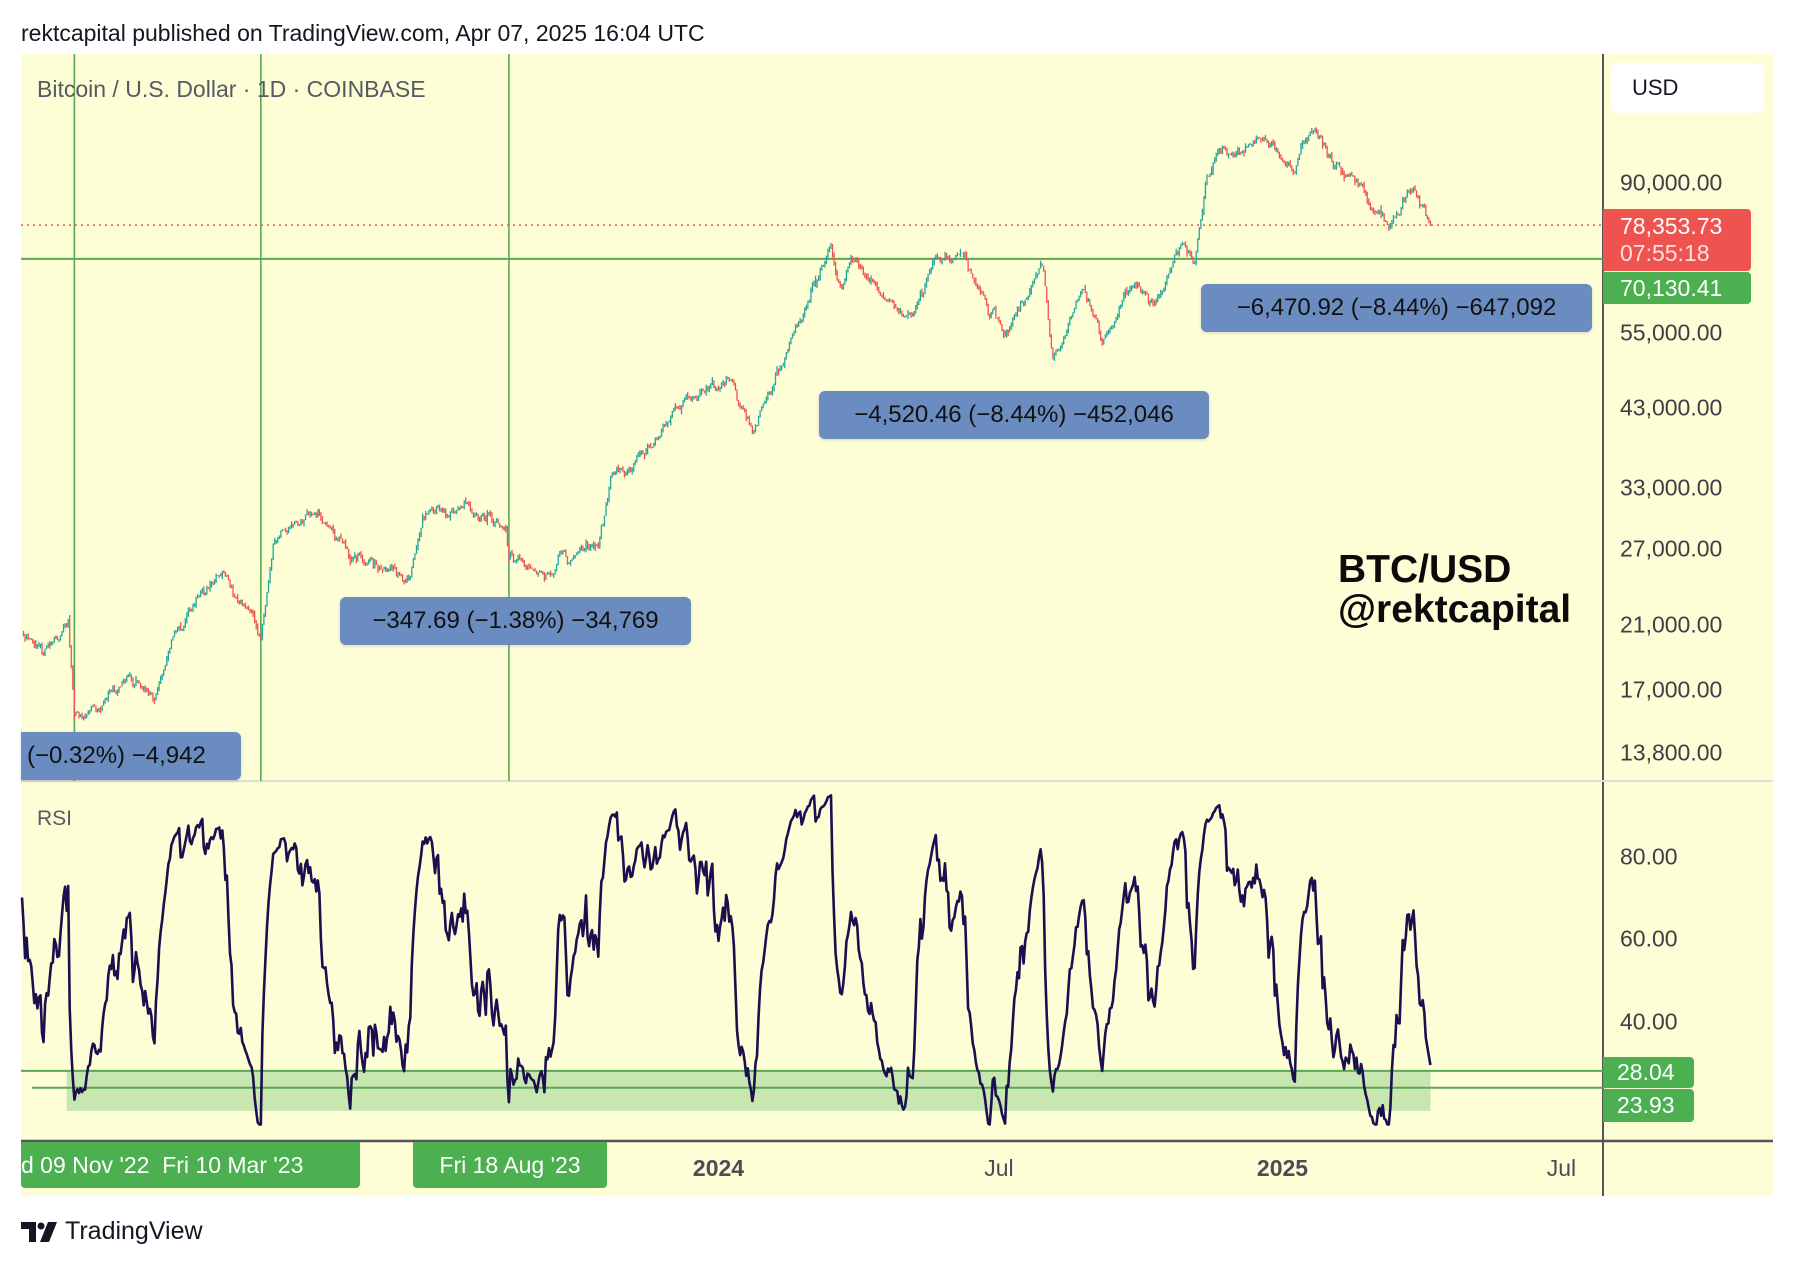 The width and height of the screenshot is (1794, 1266). What do you see at coordinates (718, 1168) in the screenshot?
I see `time-tick-label: 2024` at bounding box center [718, 1168].